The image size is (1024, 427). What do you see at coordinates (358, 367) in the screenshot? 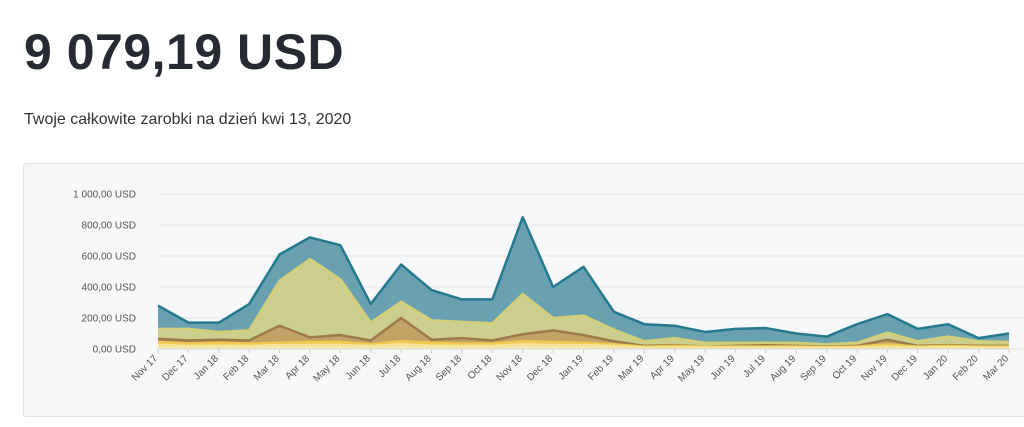
I see `x-tick-label: Jun 18` at bounding box center [358, 367].